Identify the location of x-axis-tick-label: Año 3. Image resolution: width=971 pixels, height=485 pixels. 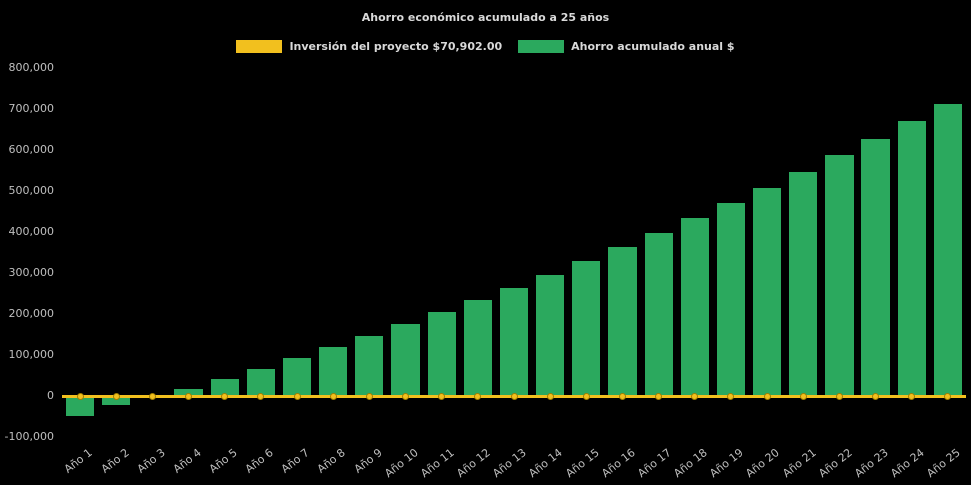
(151, 461).